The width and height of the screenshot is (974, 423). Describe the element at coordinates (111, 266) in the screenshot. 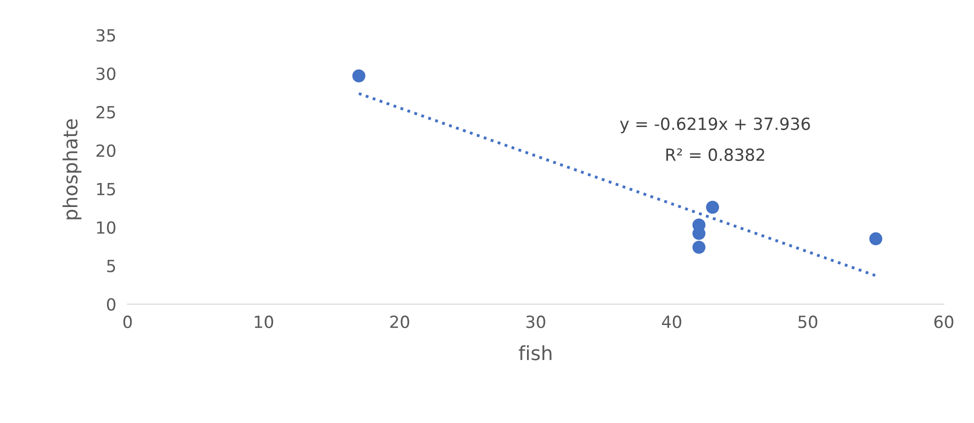

I see `y-tick-label: 5` at that location.